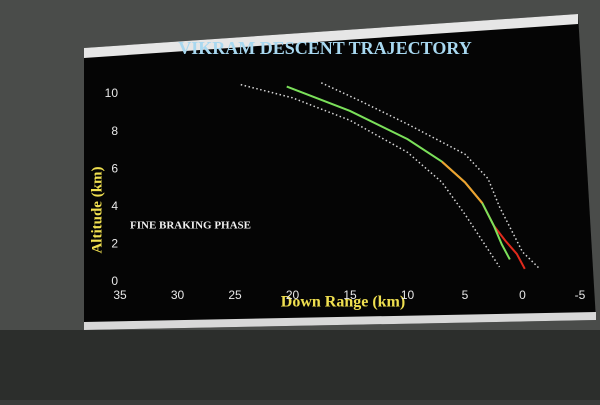  I want to click on taskbar, so click(340, 321).